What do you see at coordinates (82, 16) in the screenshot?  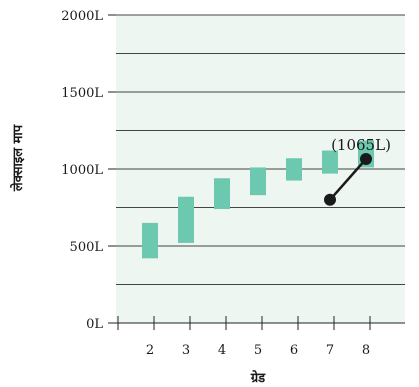 I see `y-tick-label: 2000L` at bounding box center [82, 16].